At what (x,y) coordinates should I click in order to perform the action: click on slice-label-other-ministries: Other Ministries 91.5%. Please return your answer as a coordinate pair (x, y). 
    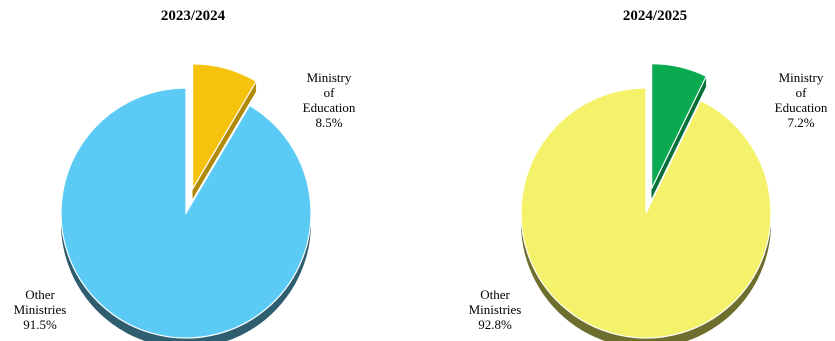
    Looking at the image, I should click on (40, 309).